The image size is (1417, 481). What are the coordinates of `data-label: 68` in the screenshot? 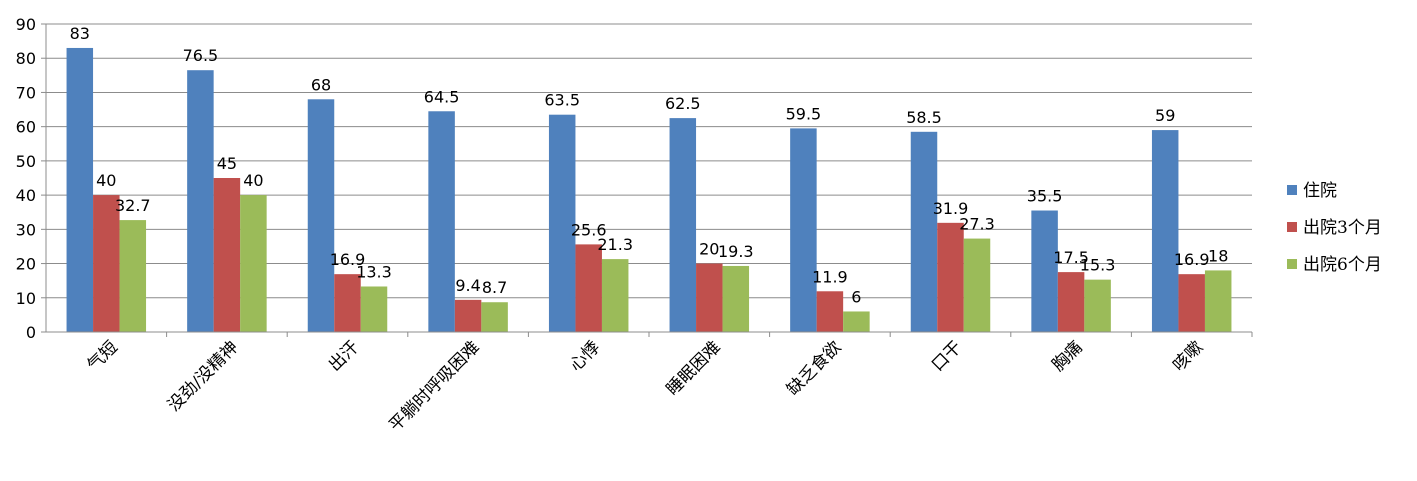 It's located at (321, 84).